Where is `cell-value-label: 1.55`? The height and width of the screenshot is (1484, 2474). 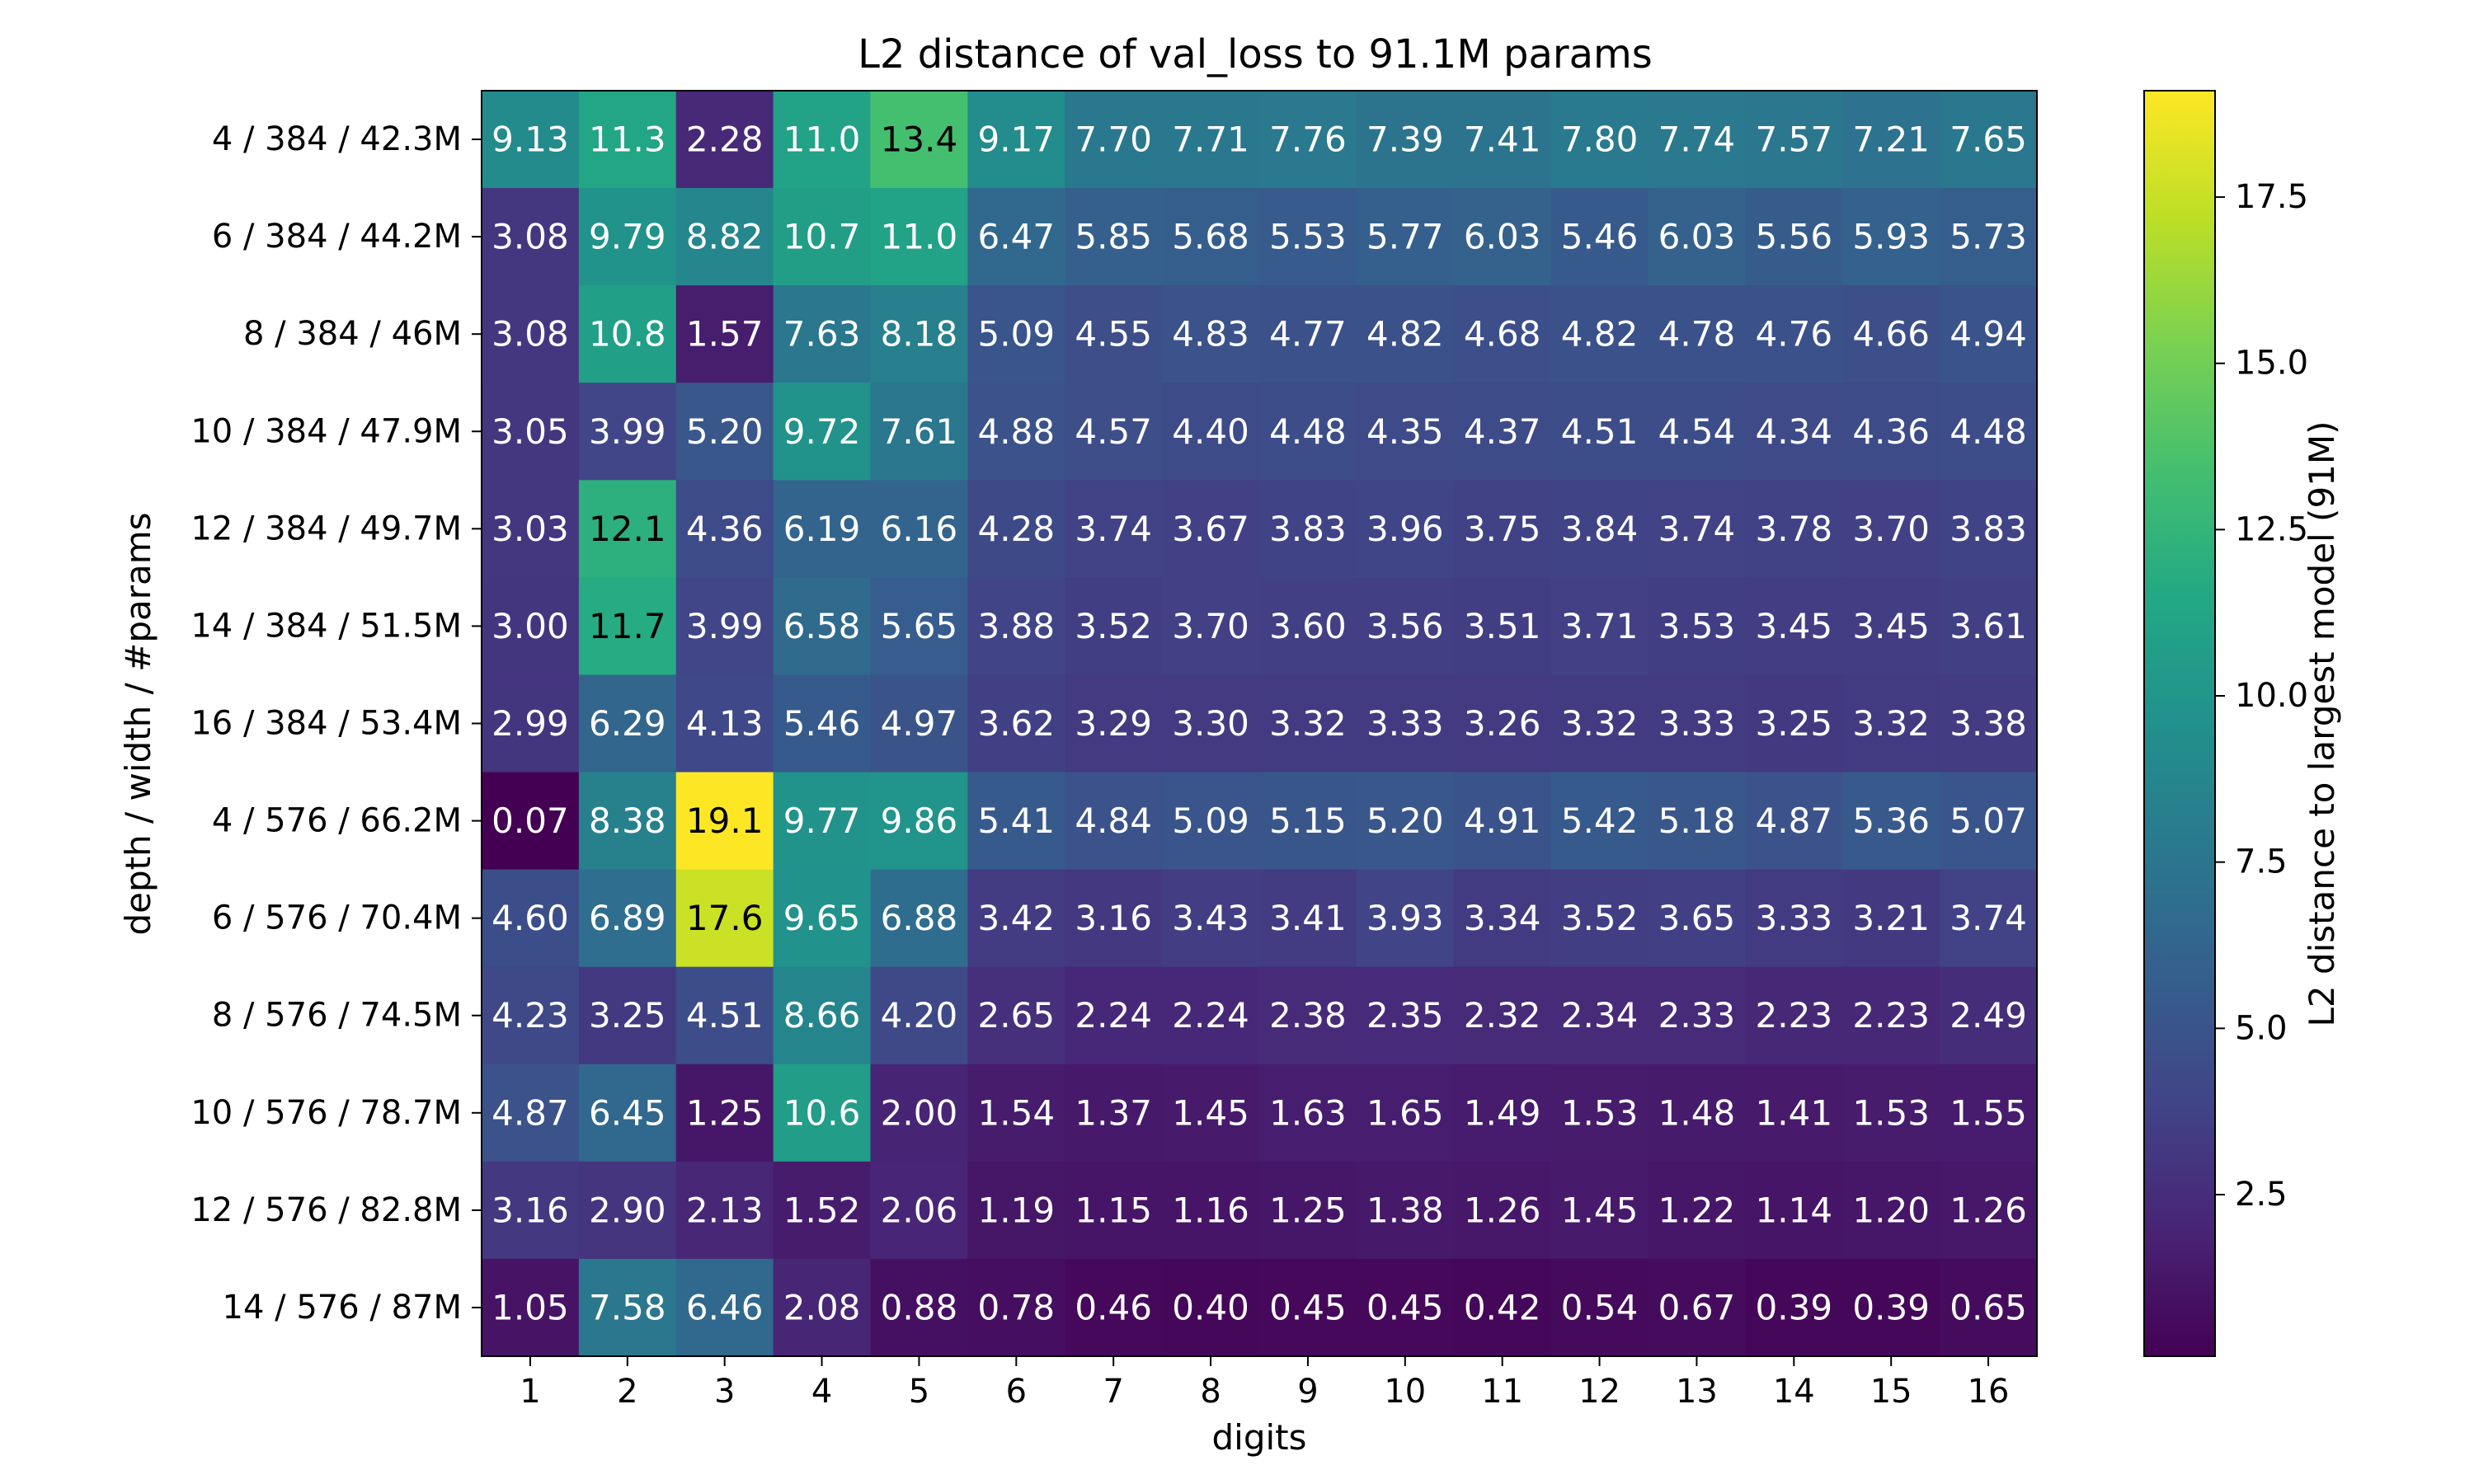
cell-value-label: 1.55 is located at coordinates (1988, 1112).